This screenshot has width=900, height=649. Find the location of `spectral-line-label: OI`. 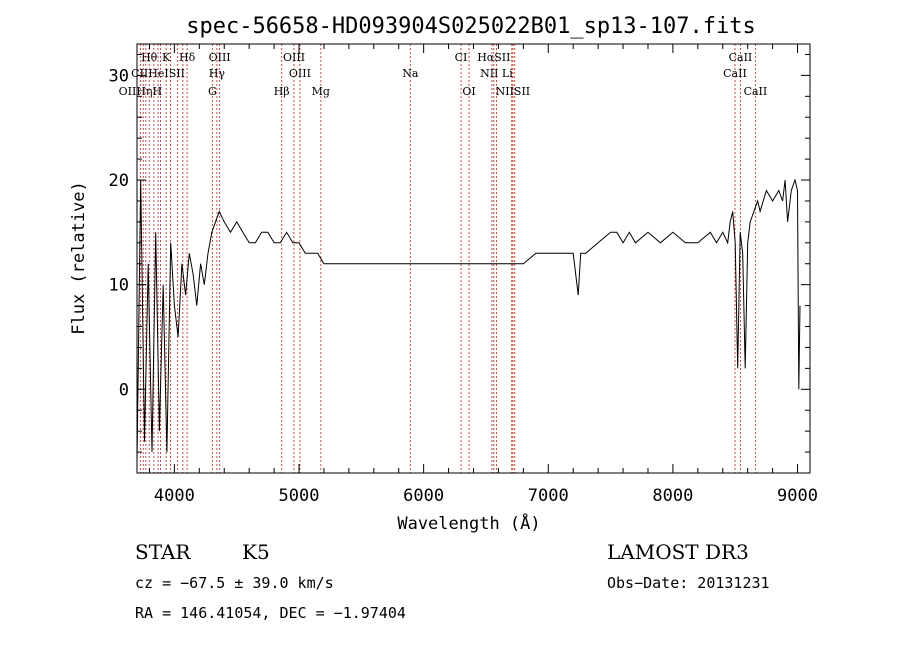

spectral-line-label: OI is located at coordinates (468, 91).